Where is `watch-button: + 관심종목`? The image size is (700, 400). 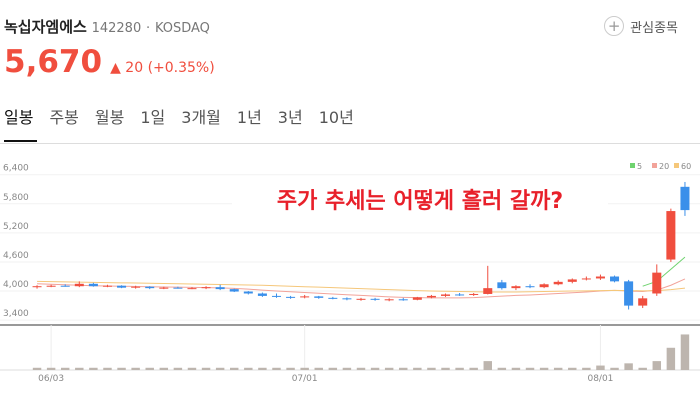 watch-button: + 관심종목 is located at coordinates (641, 26).